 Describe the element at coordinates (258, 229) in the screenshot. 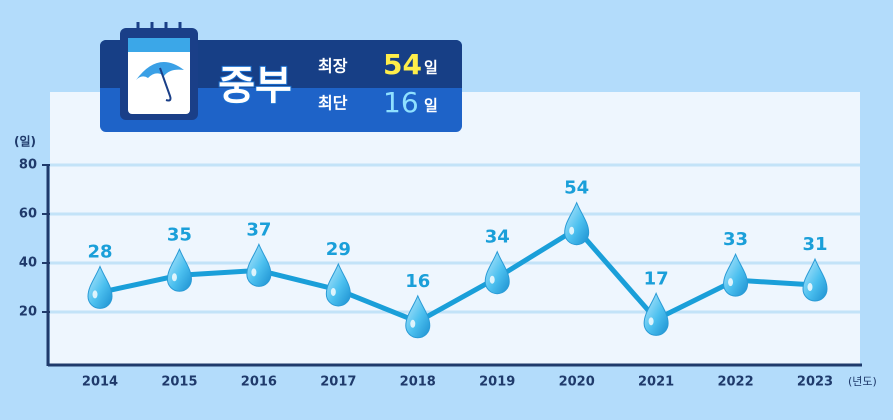

I see `value-label: 37` at that location.